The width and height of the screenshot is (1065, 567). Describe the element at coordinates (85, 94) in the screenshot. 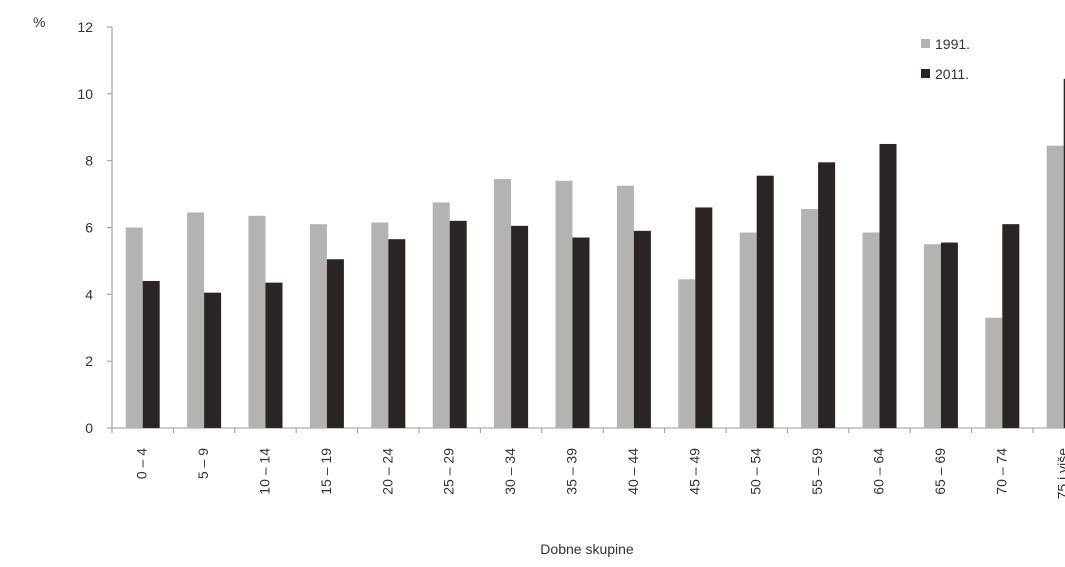

I see `y-tick-label: 10` at that location.